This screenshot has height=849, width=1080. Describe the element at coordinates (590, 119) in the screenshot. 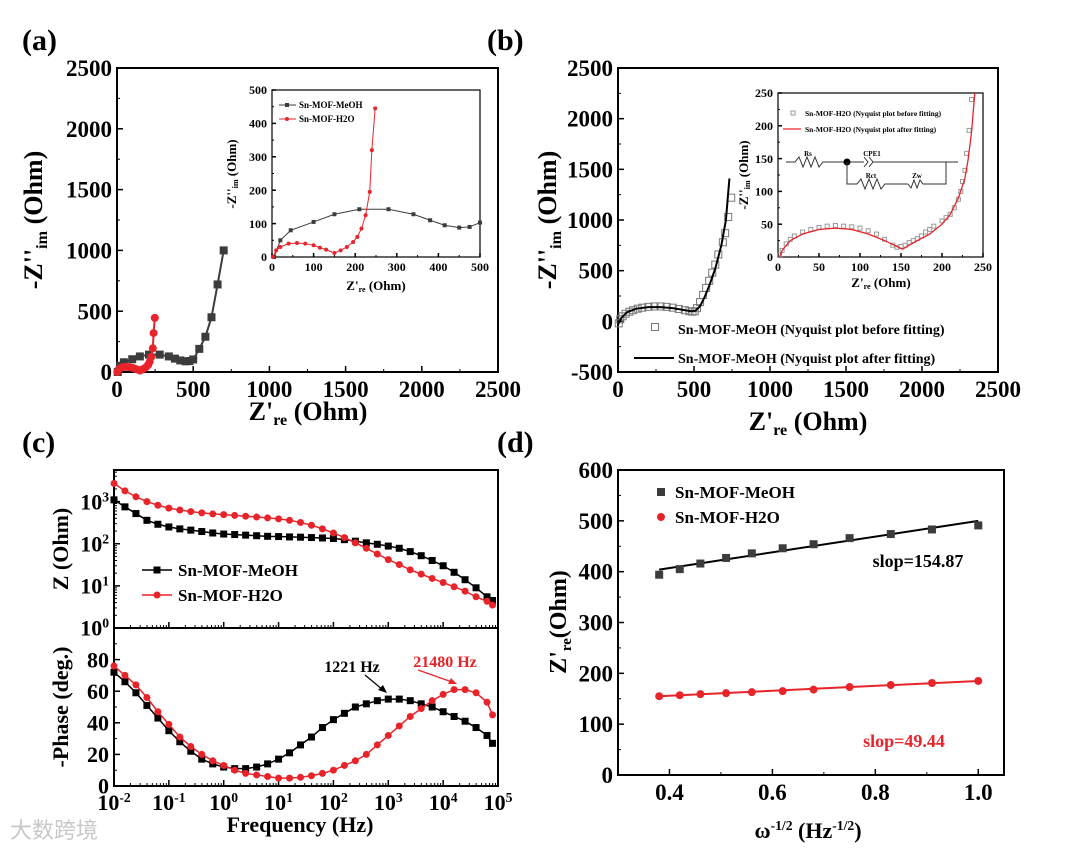

I see `y-tick-label: 2000` at that location.